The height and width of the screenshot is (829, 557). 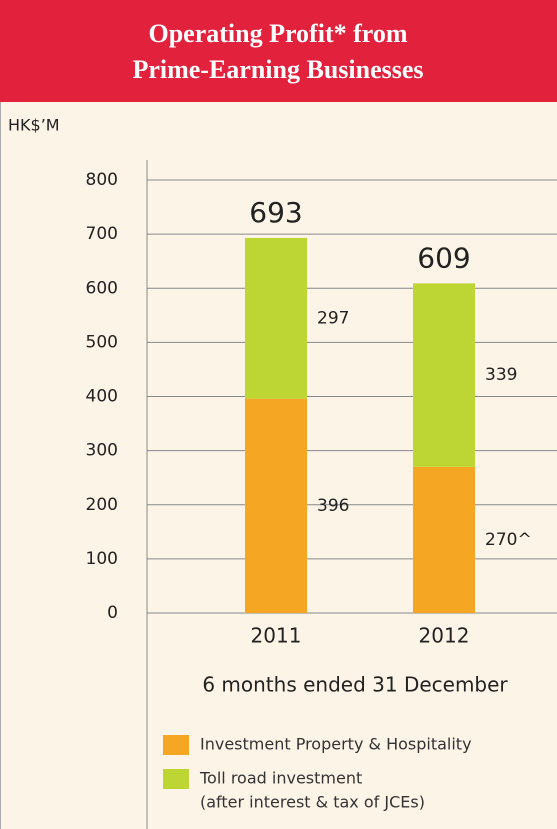 I want to click on y-tick-label: 300, so click(x=102, y=451).